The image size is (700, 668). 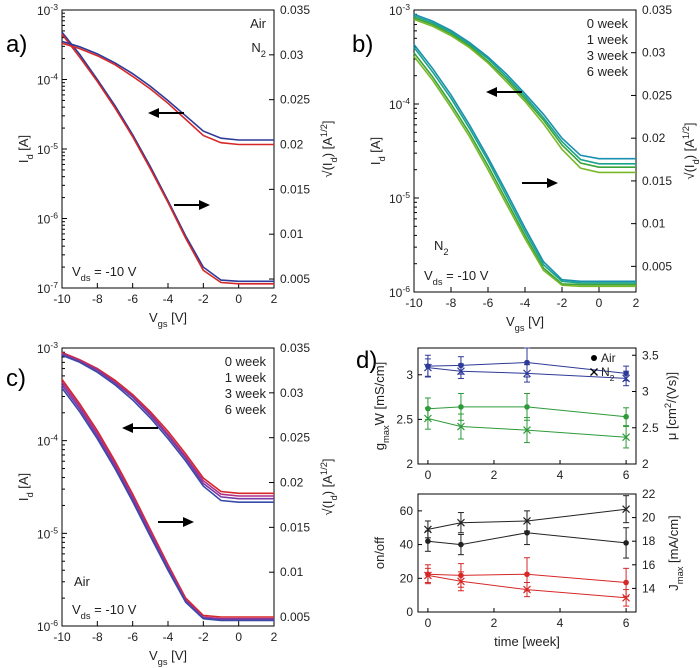 I want to click on y2-axis-label: Jmax [mA/cm], so click(x=675, y=552).